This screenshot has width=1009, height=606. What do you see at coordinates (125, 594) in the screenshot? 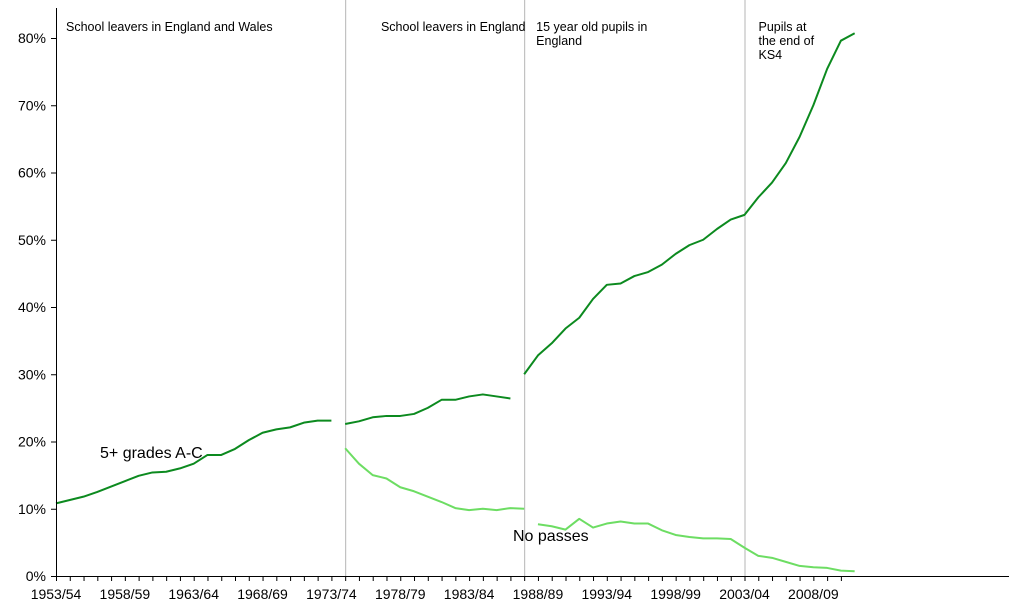
I see `x-tick-label-1: 1958/59` at bounding box center [125, 594].